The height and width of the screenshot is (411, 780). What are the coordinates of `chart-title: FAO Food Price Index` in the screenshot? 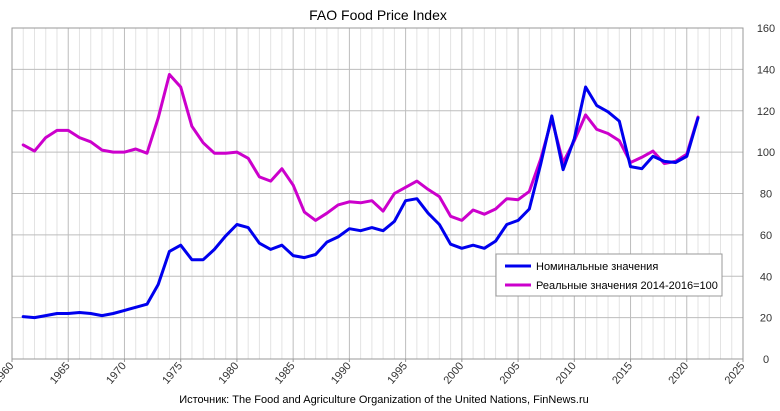 It's located at (378, 15).